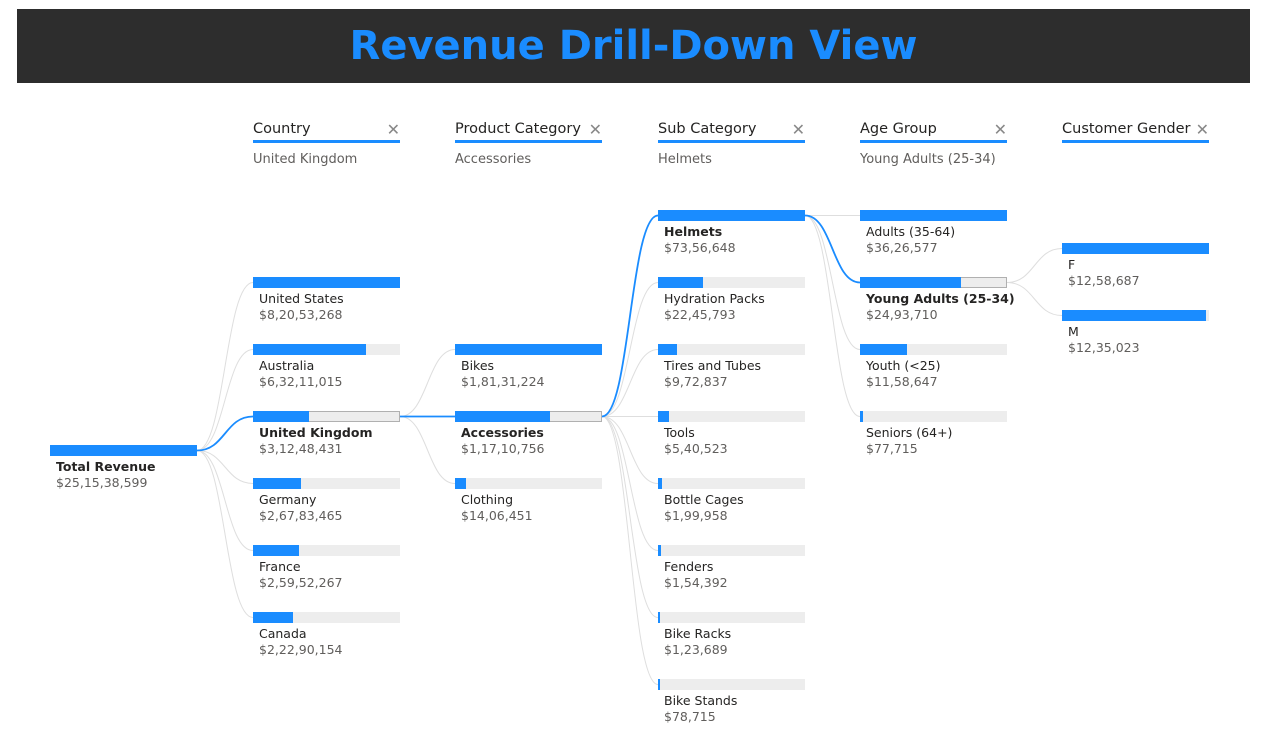 The height and width of the screenshot is (741, 1268). I want to click on node-bike-stands-bar-fill, so click(659, 684).